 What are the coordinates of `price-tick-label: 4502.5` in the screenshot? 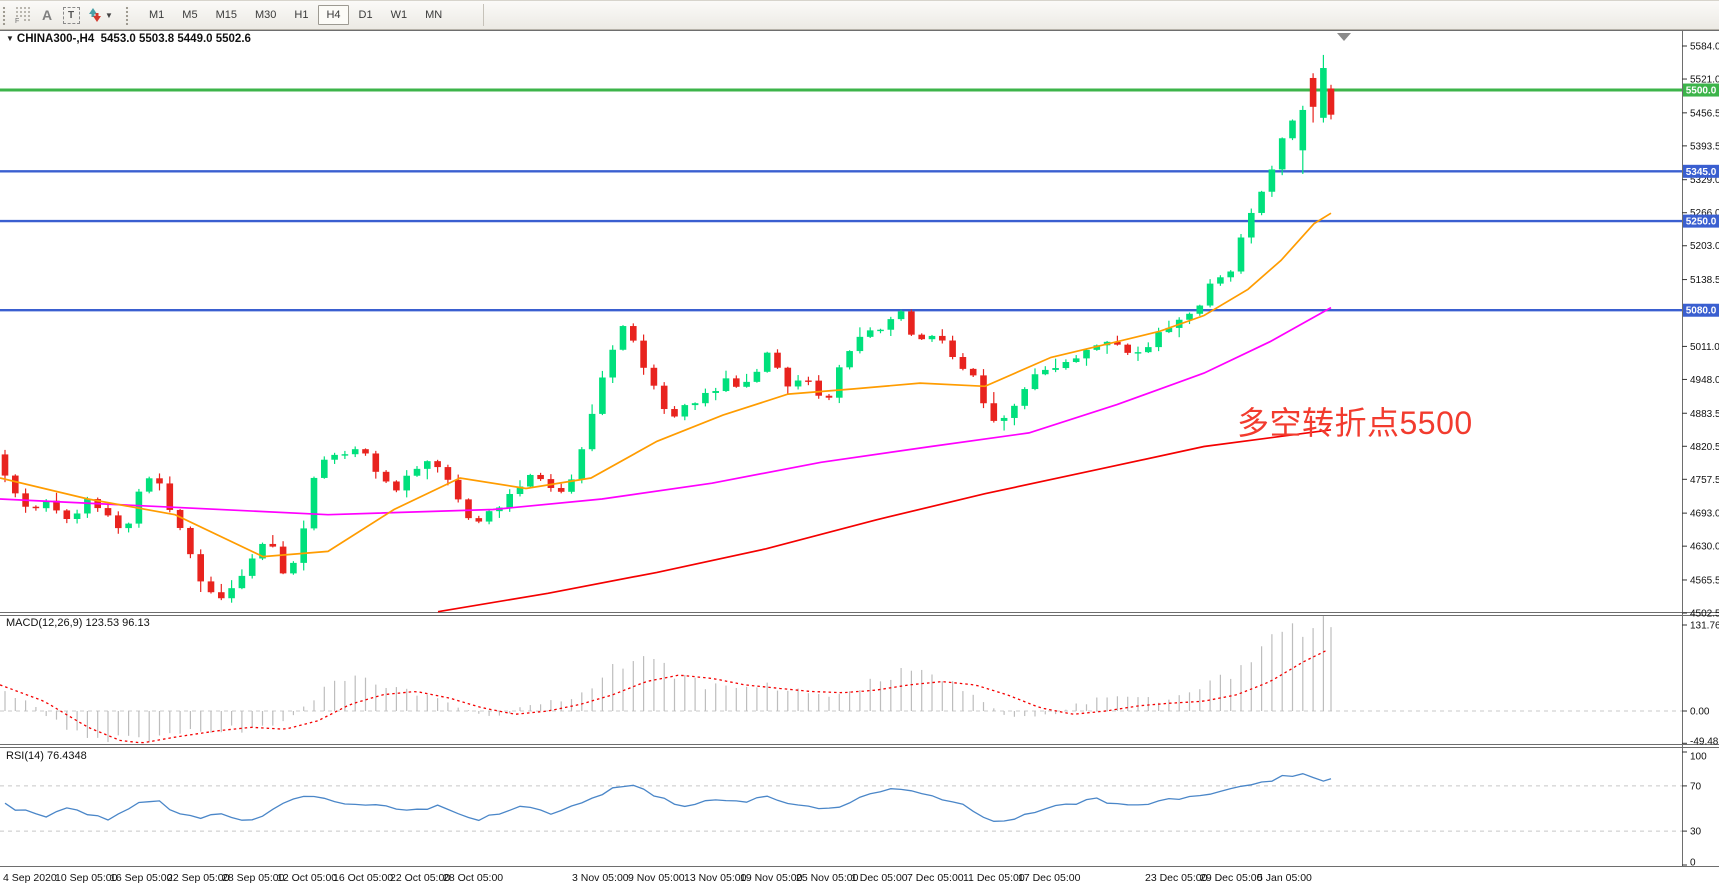 It's located at (1704, 614).